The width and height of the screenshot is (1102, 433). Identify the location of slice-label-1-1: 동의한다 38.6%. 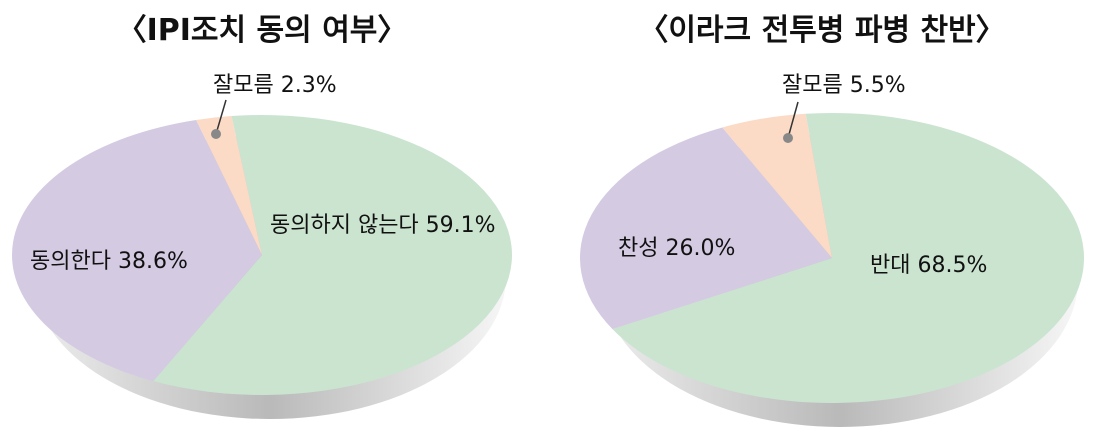
(109, 261).